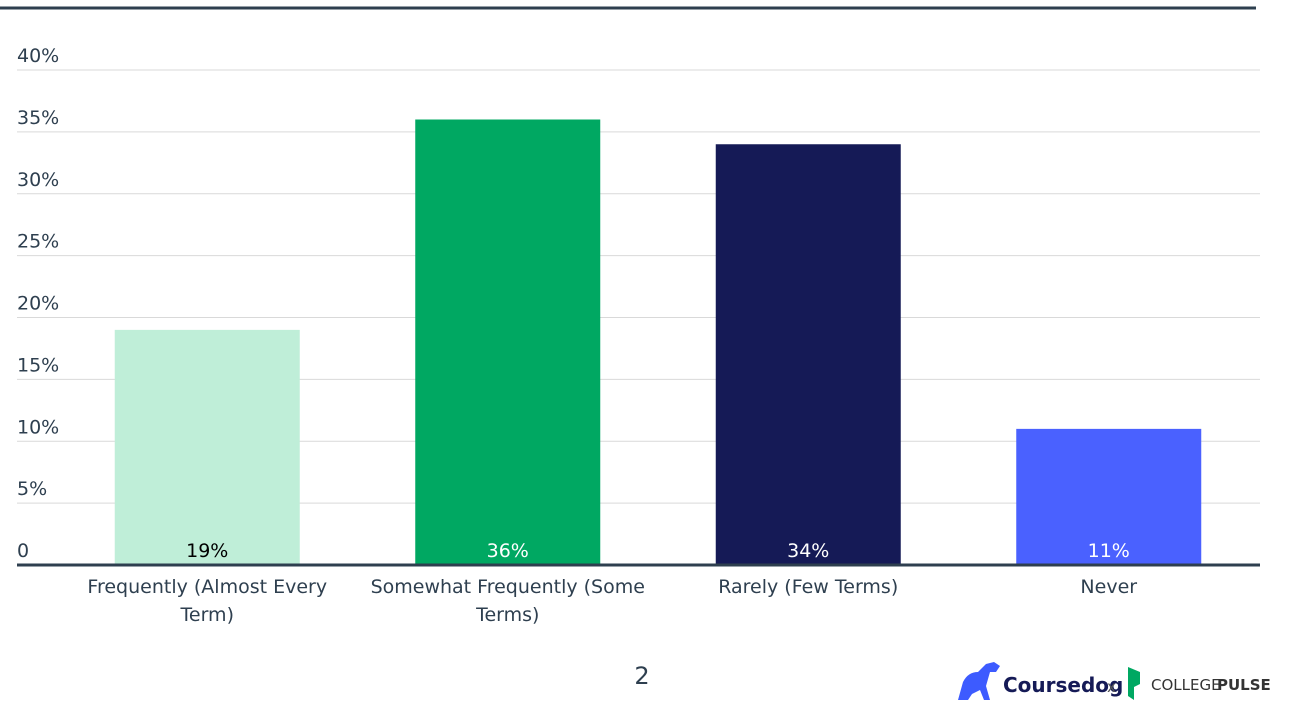  Describe the element at coordinates (1186, 685) in the screenshot. I see `partner-first: COLLEGE` at that location.